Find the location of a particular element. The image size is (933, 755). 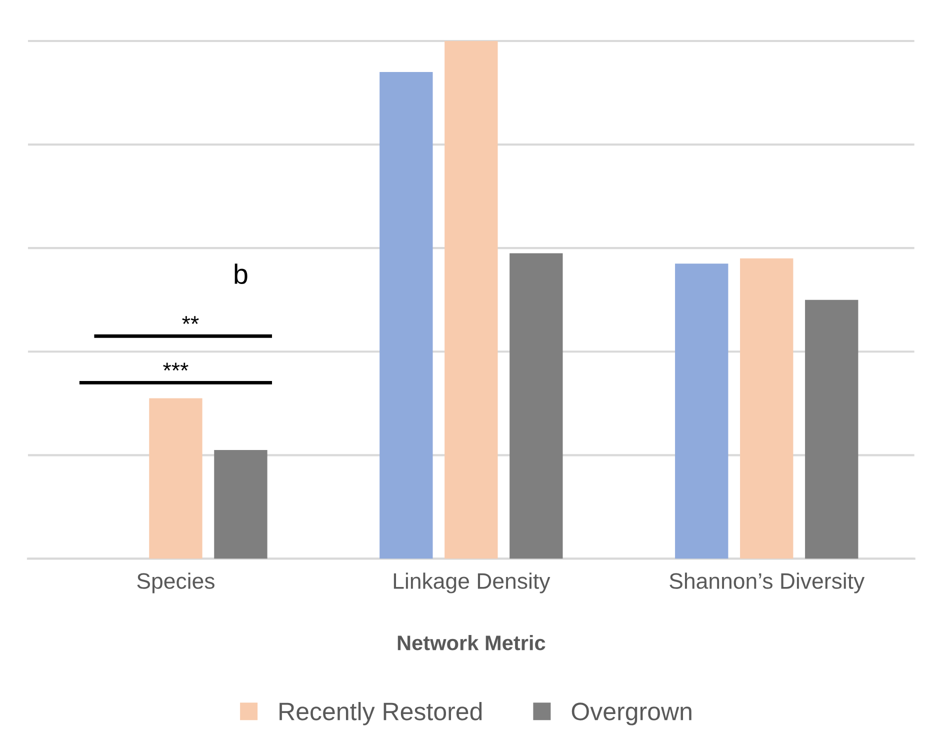

x-tick-label: Species is located at coordinates (175, 583).